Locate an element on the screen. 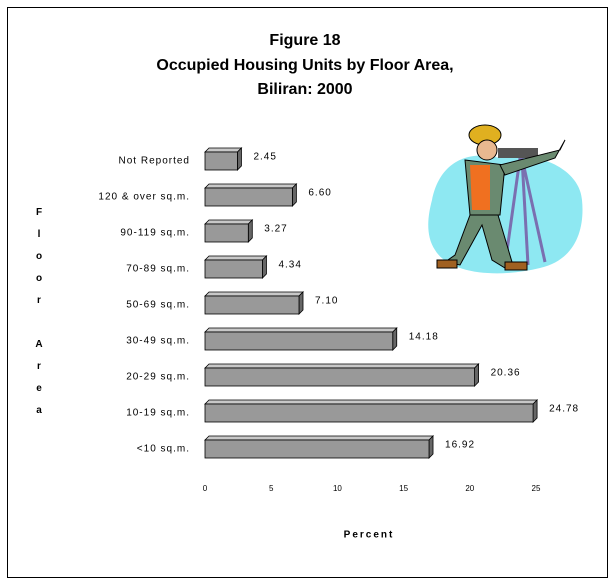  value-label: 2.45 is located at coordinates (264, 157).